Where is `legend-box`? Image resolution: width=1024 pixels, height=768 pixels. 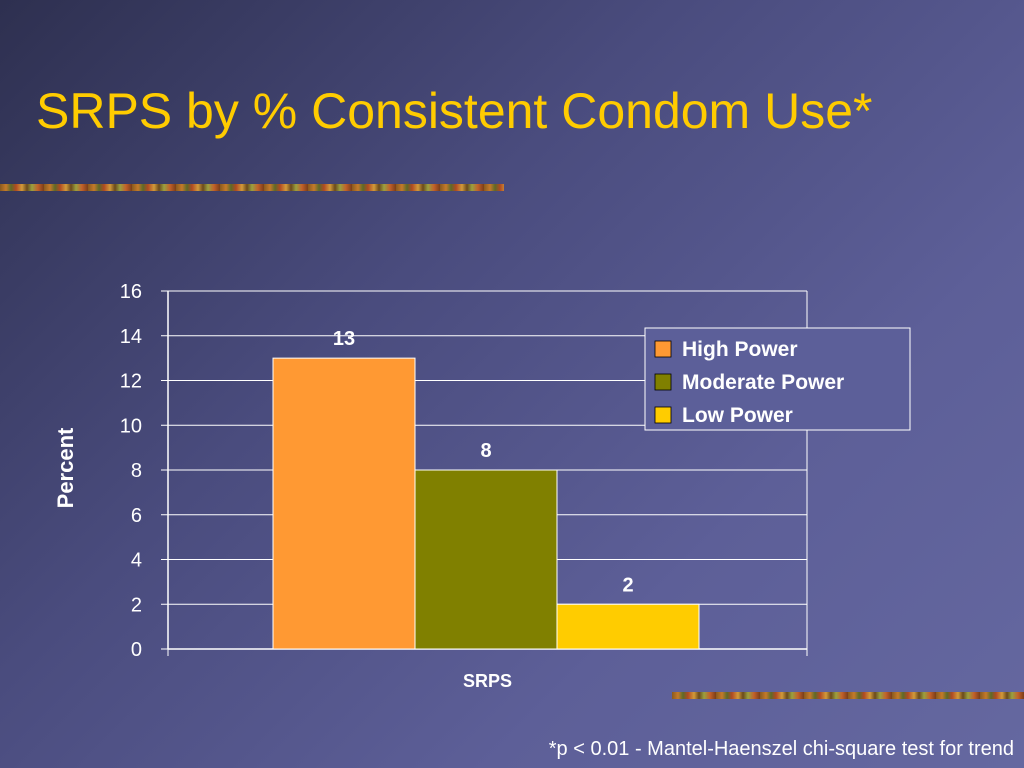 legend-box is located at coordinates (777, 379).